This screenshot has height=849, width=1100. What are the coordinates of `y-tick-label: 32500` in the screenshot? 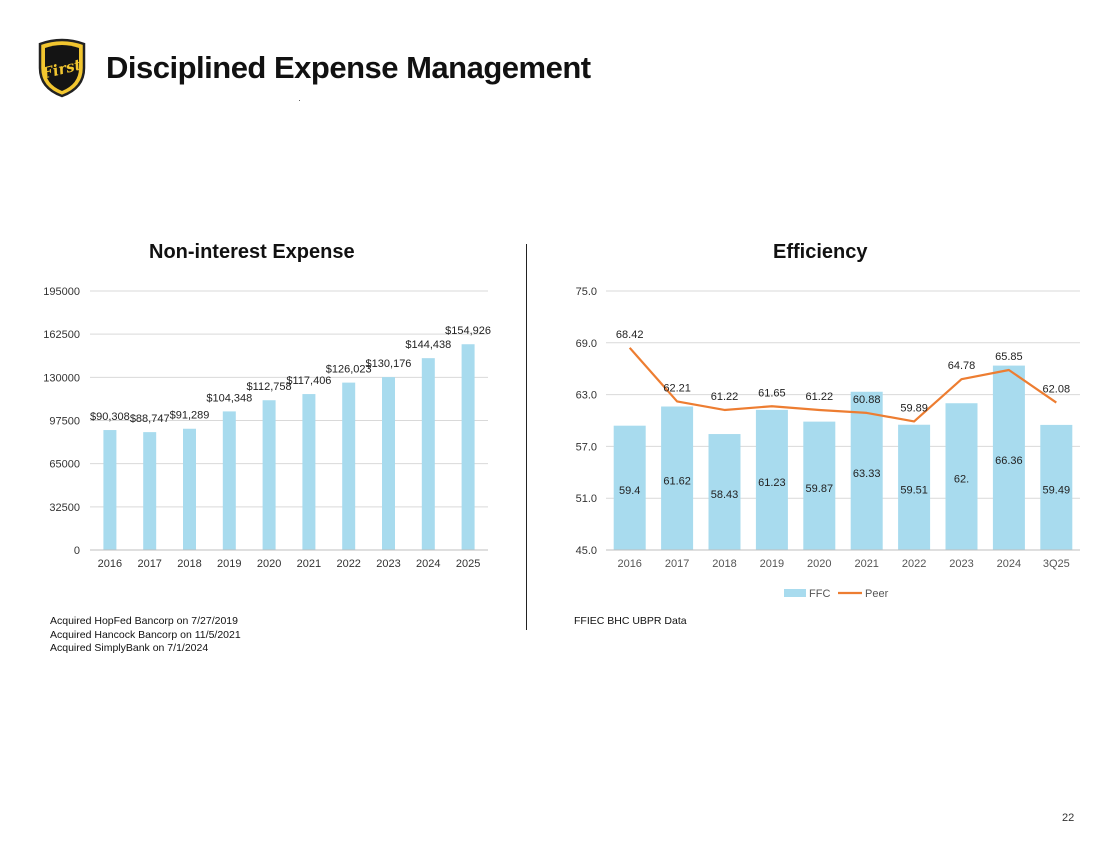 It's located at (64, 508).